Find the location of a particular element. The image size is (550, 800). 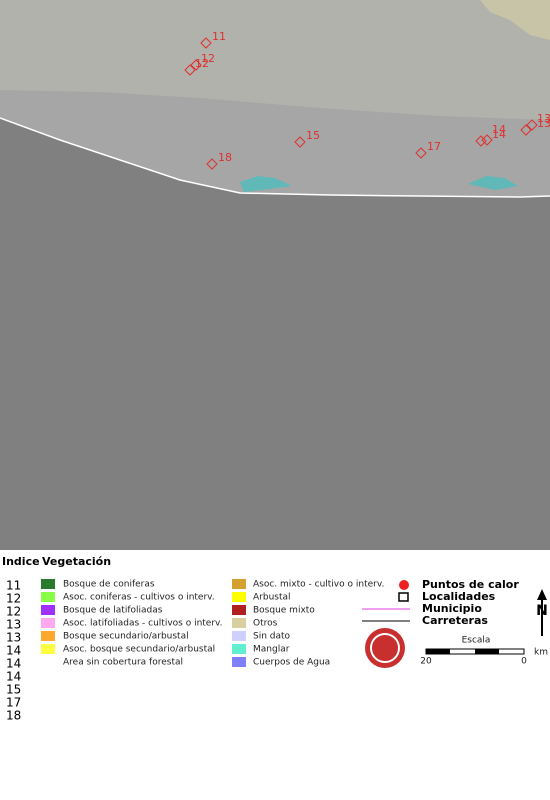

mountains is located at coordinates (515, 20).